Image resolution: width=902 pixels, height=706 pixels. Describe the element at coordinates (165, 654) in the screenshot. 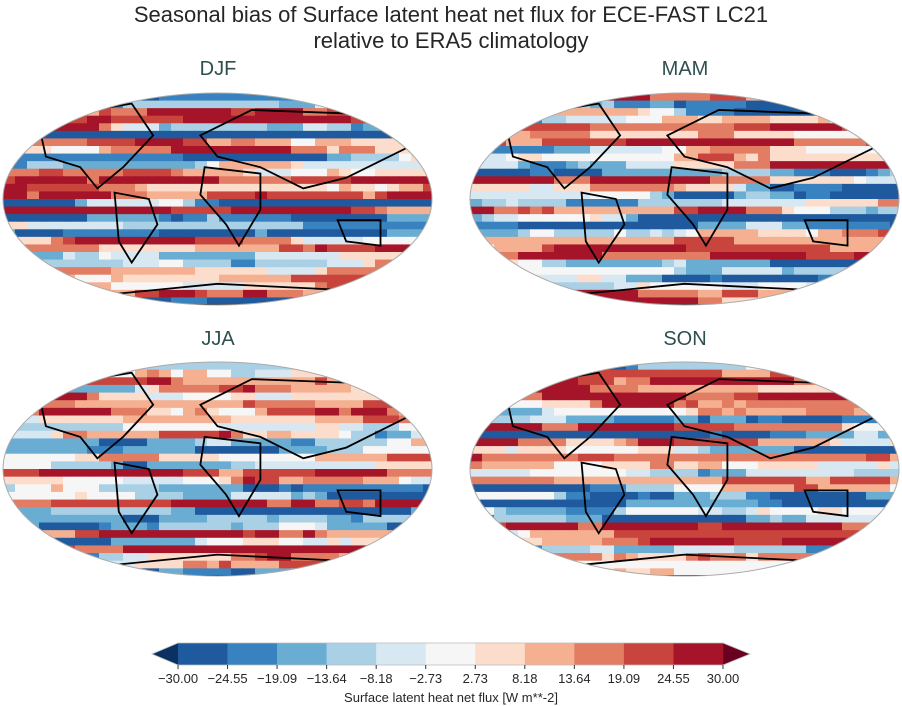

I see `colorbar-under-arrow` at that location.